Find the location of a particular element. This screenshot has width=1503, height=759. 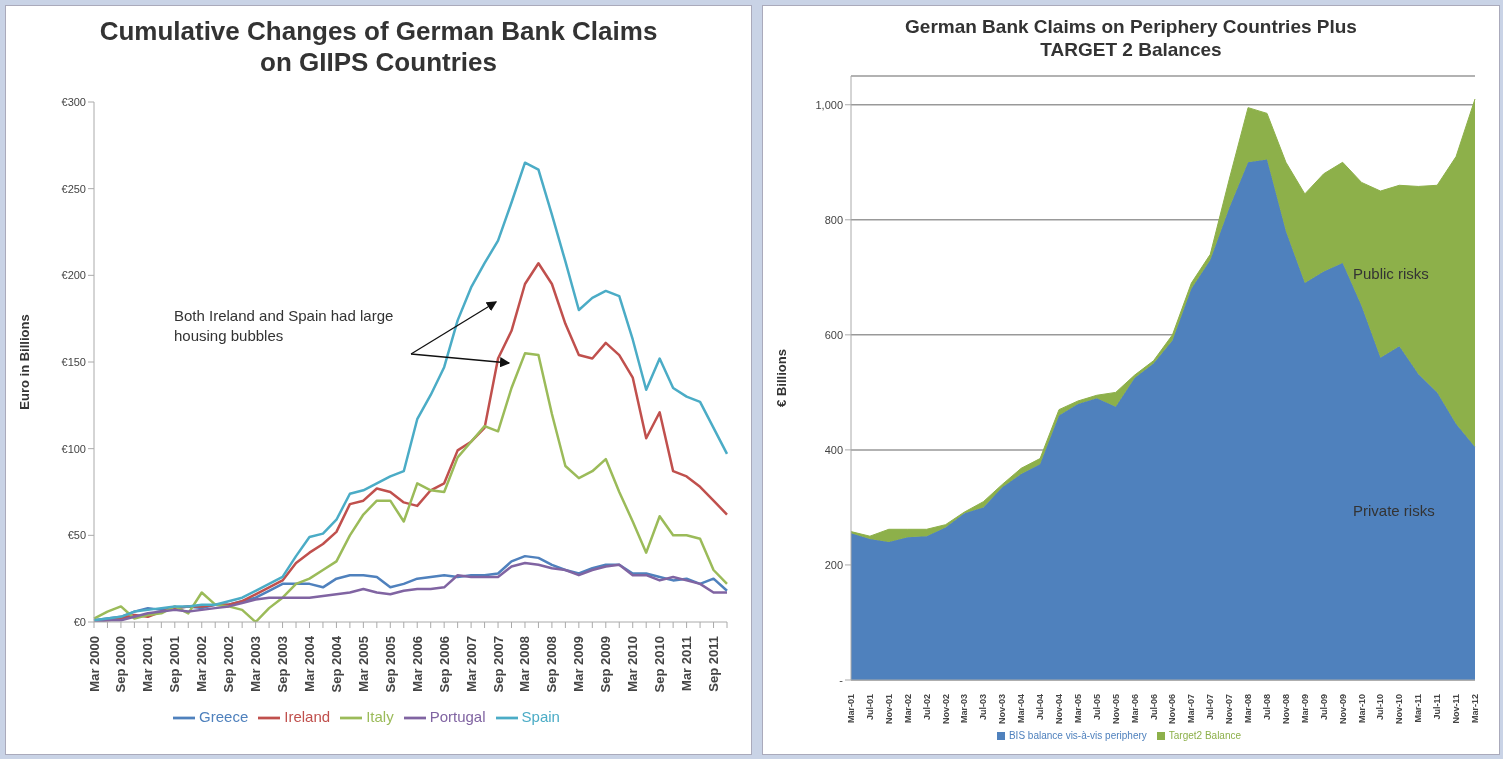

x-tick-label: Jul-11 is located at coordinates (1437, 706).